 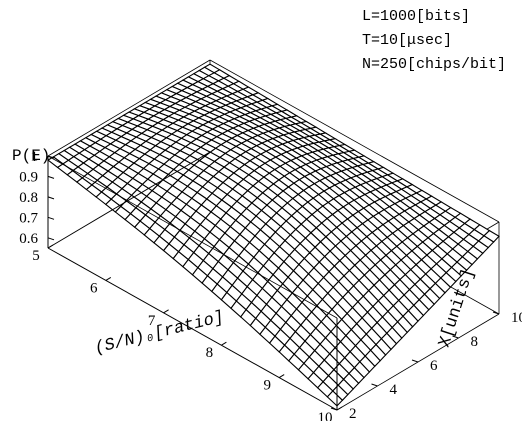 What do you see at coordinates (325, 415) in the screenshot?
I see `x-tick-label: 10` at bounding box center [325, 415].